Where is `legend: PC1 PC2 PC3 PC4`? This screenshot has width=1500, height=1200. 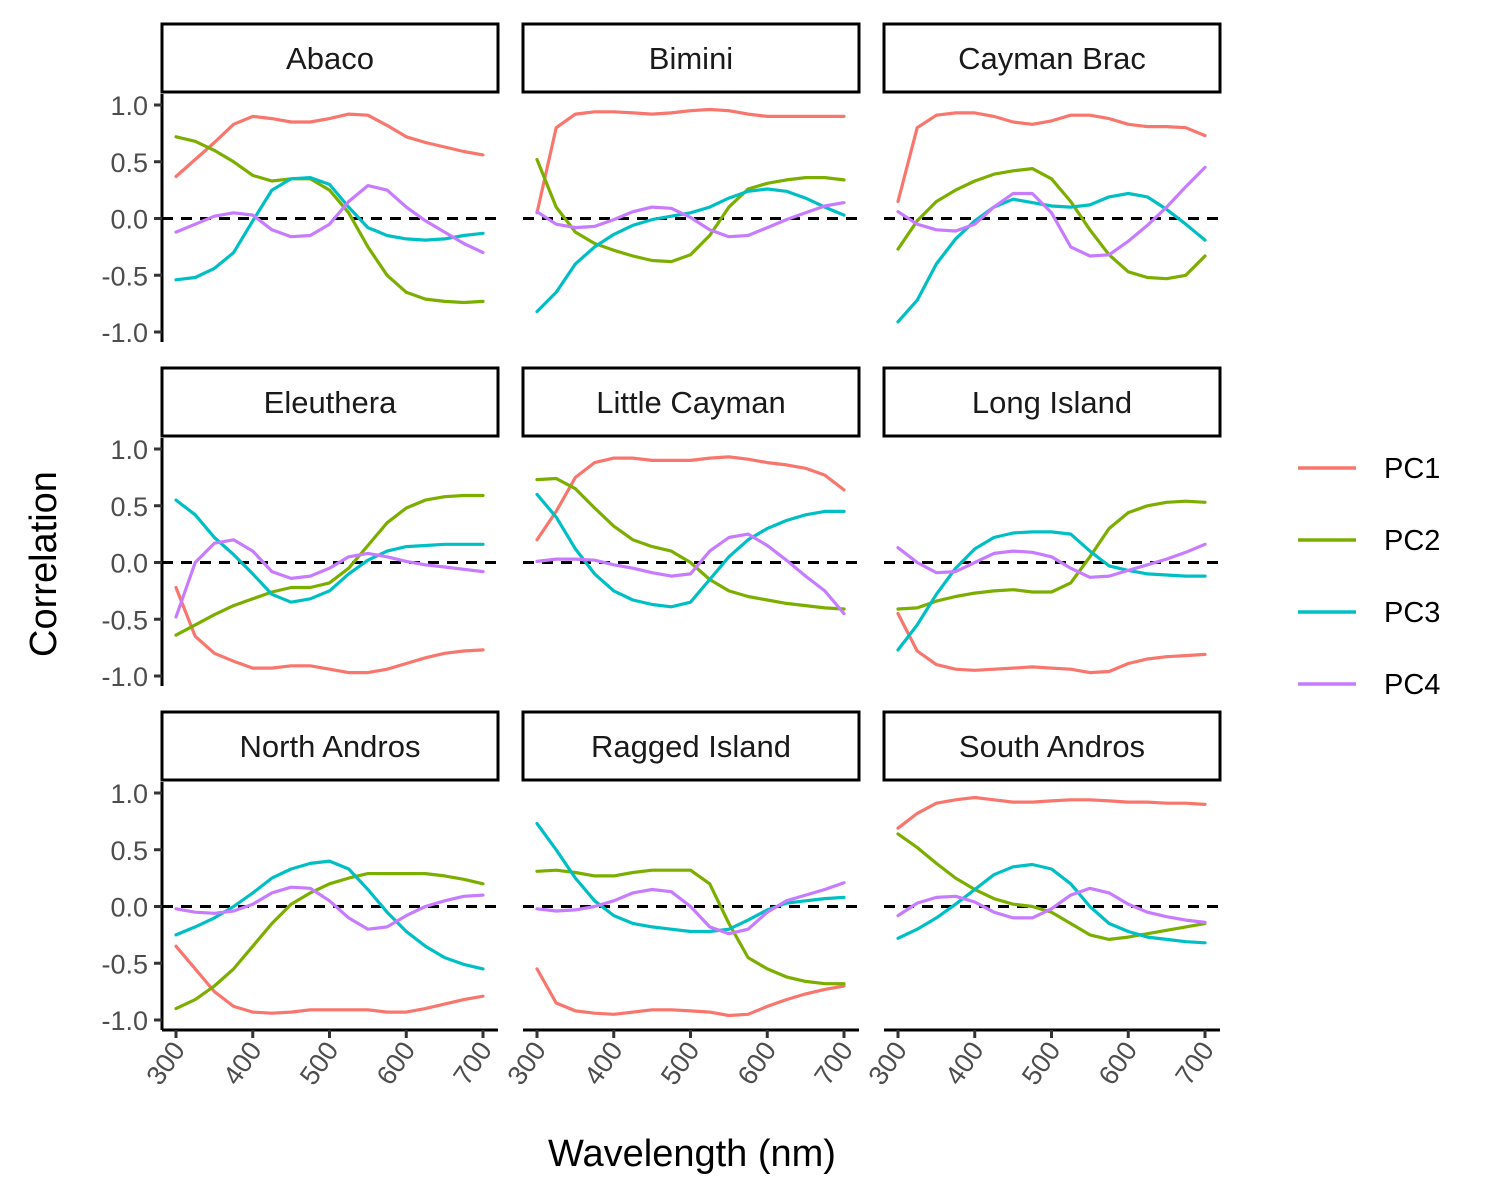
legend: PC1 PC2 PC3 PC4 is located at coordinates (1369, 577).